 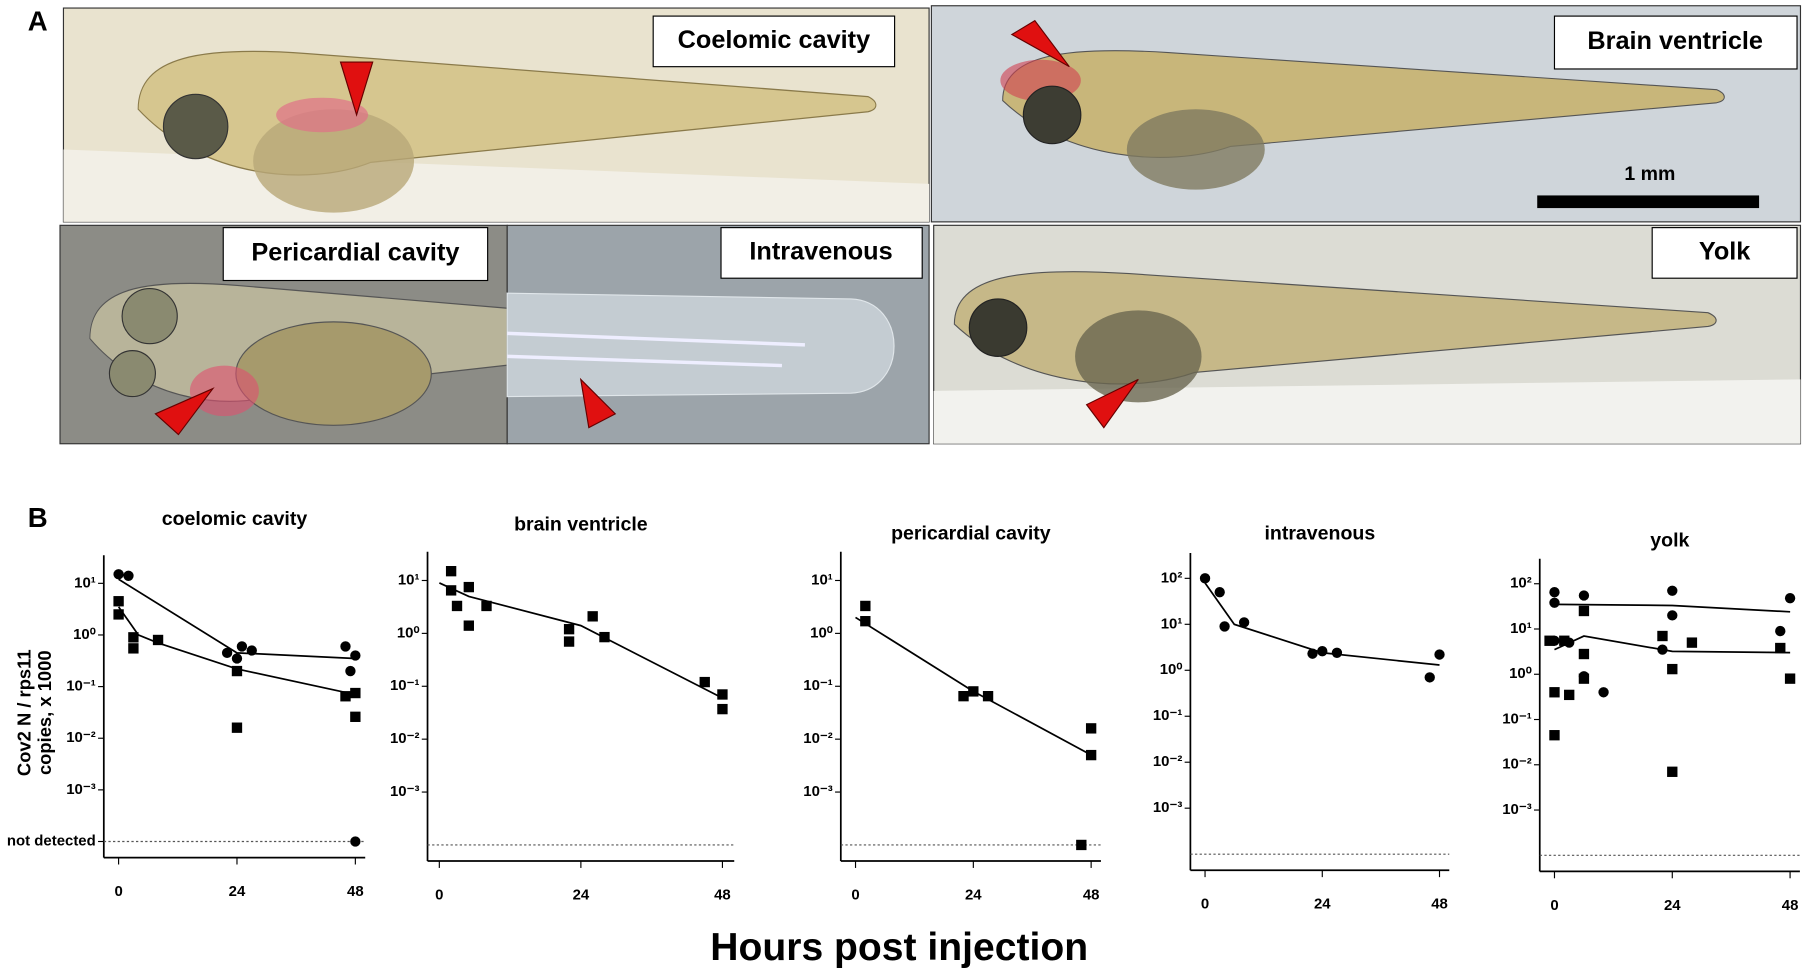 What do you see at coordinates (38, 20) in the screenshot?
I see `panel-label: A` at bounding box center [38, 20].